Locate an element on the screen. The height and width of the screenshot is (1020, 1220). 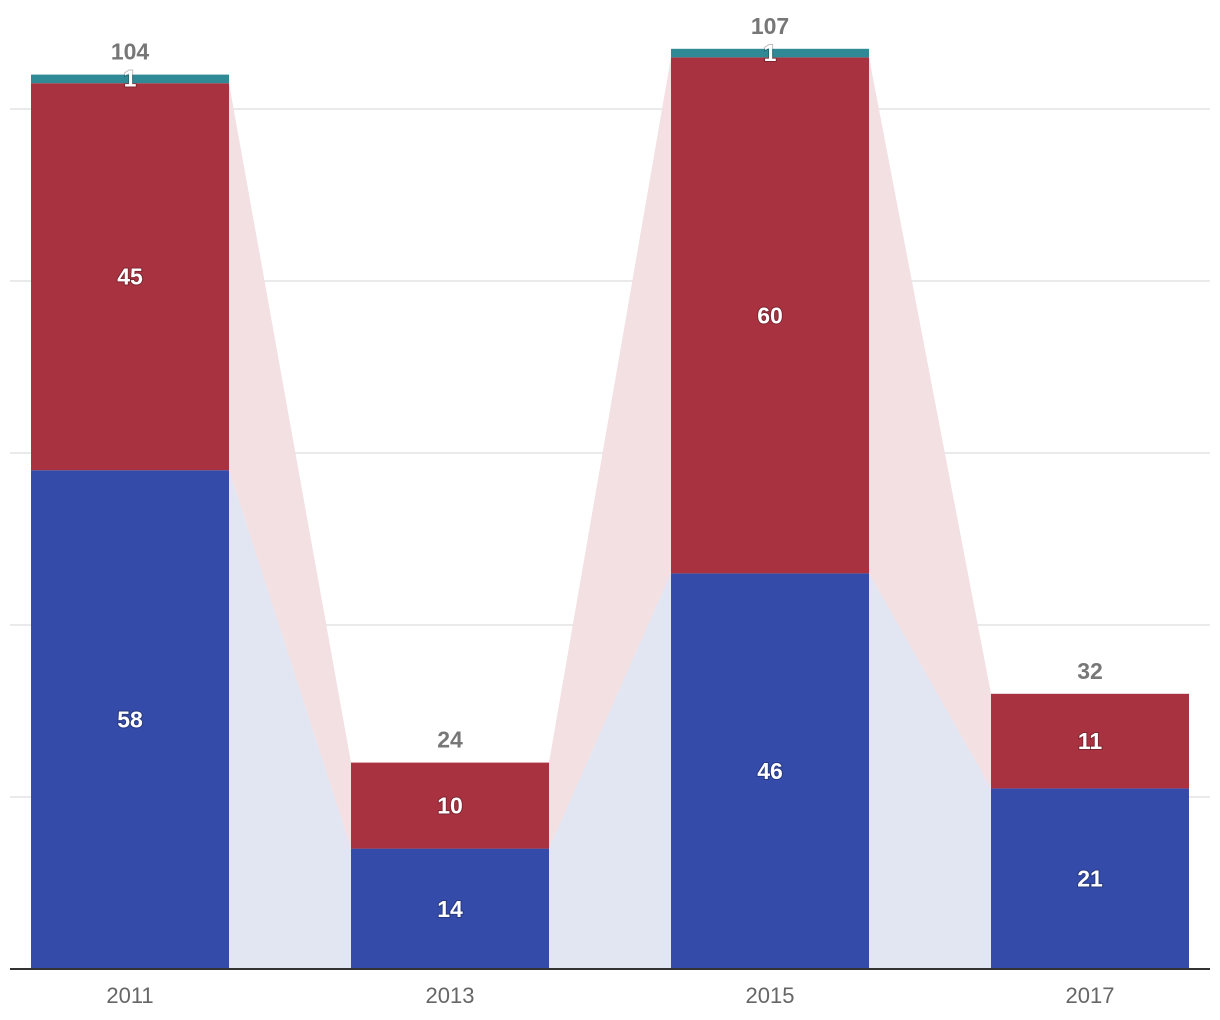
total-value-label: 107 is located at coordinates (770, 26).